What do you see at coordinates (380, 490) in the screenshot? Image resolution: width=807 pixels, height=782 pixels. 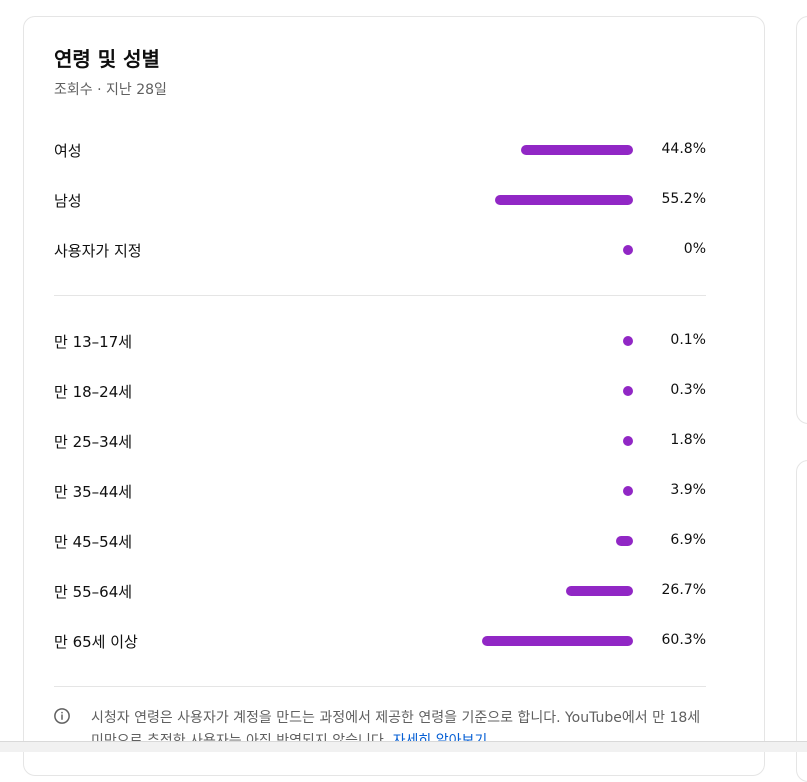 I see `age-row-35-44: 만 35–44세 3.9%` at bounding box center [380, 490].